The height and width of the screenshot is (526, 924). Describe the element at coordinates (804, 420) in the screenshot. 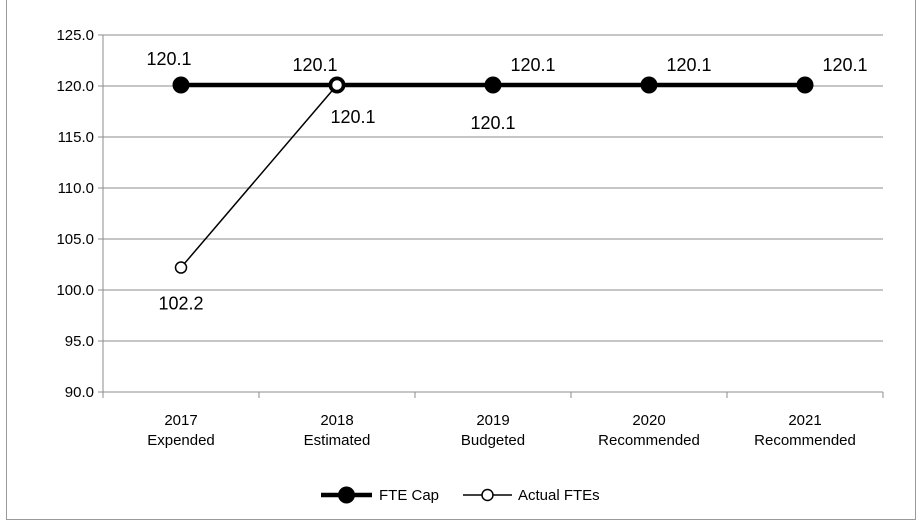

I see `x-category-year-label: 2021` at that location.